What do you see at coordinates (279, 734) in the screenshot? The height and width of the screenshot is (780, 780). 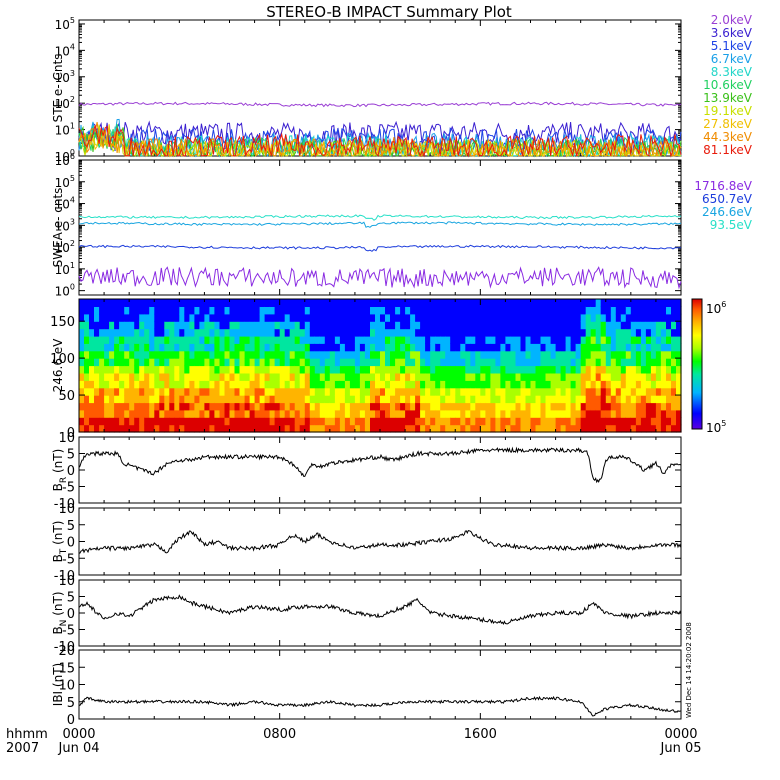 I see `footer-time-label: 0800` at bounding box center [279, 734].